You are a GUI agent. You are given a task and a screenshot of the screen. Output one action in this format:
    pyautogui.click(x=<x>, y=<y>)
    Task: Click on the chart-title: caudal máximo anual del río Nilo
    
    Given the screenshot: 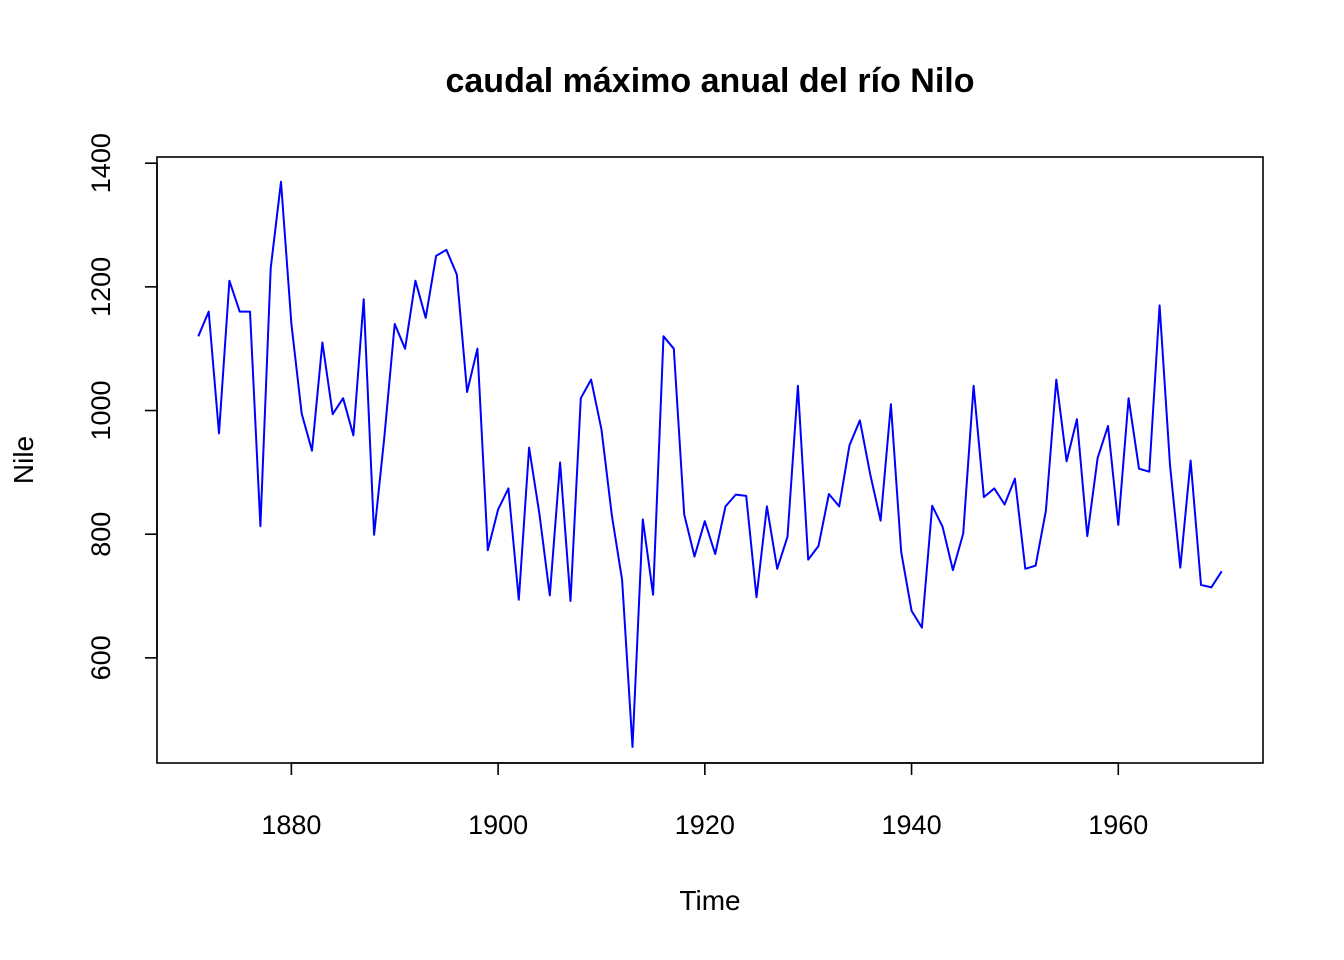 What is the action you would take?
    pyautogui.click(x=709, y=81)
    